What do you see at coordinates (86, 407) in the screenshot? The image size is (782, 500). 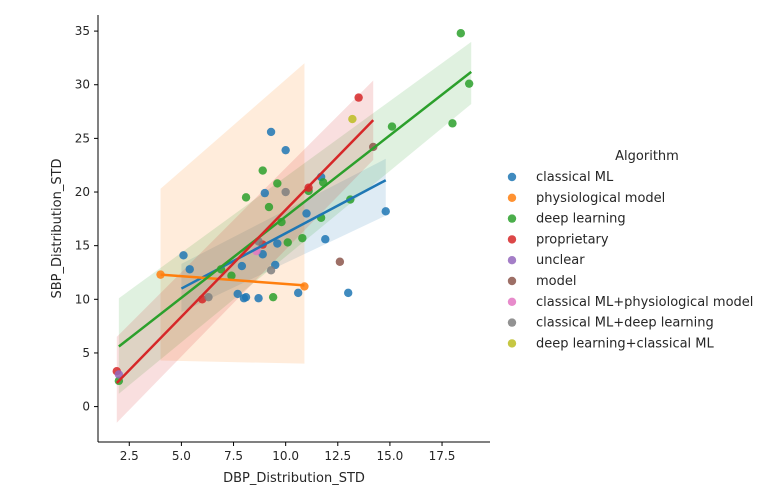 I see `y-tick-label: 0` at bounding box center [86, 407].